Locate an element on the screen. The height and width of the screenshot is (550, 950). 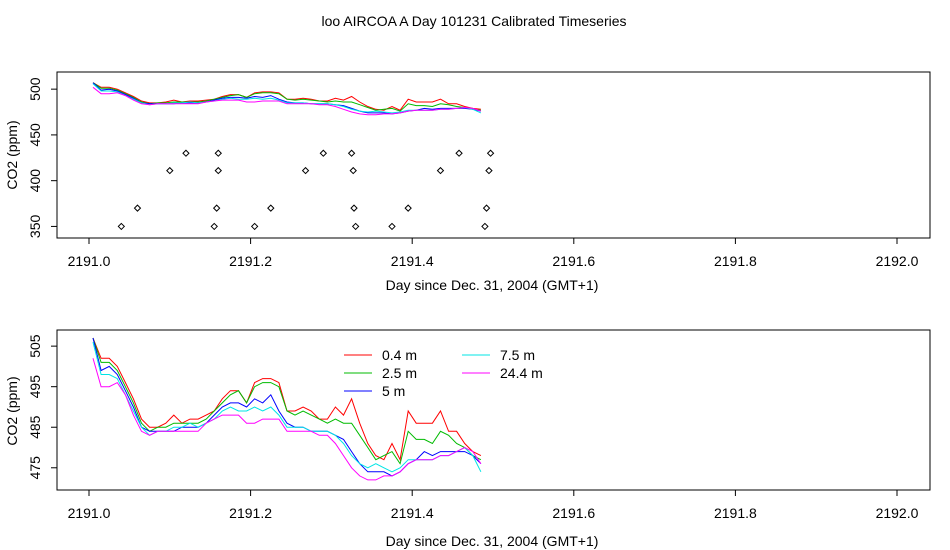
legend-label: 5 m is located at coordinates (393, 391).